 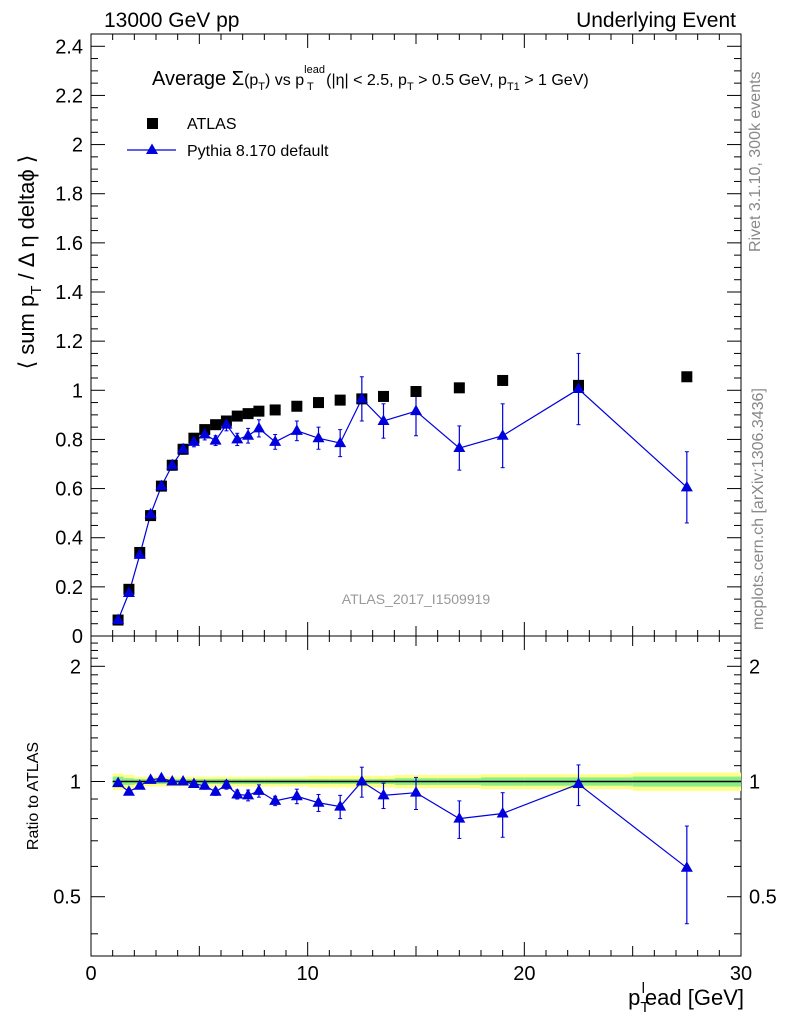 What do you see at coordinates (686, 998) in the screenshot?
I see `xlabel: pTlead [GeV]` at bounding box center [686, 998].